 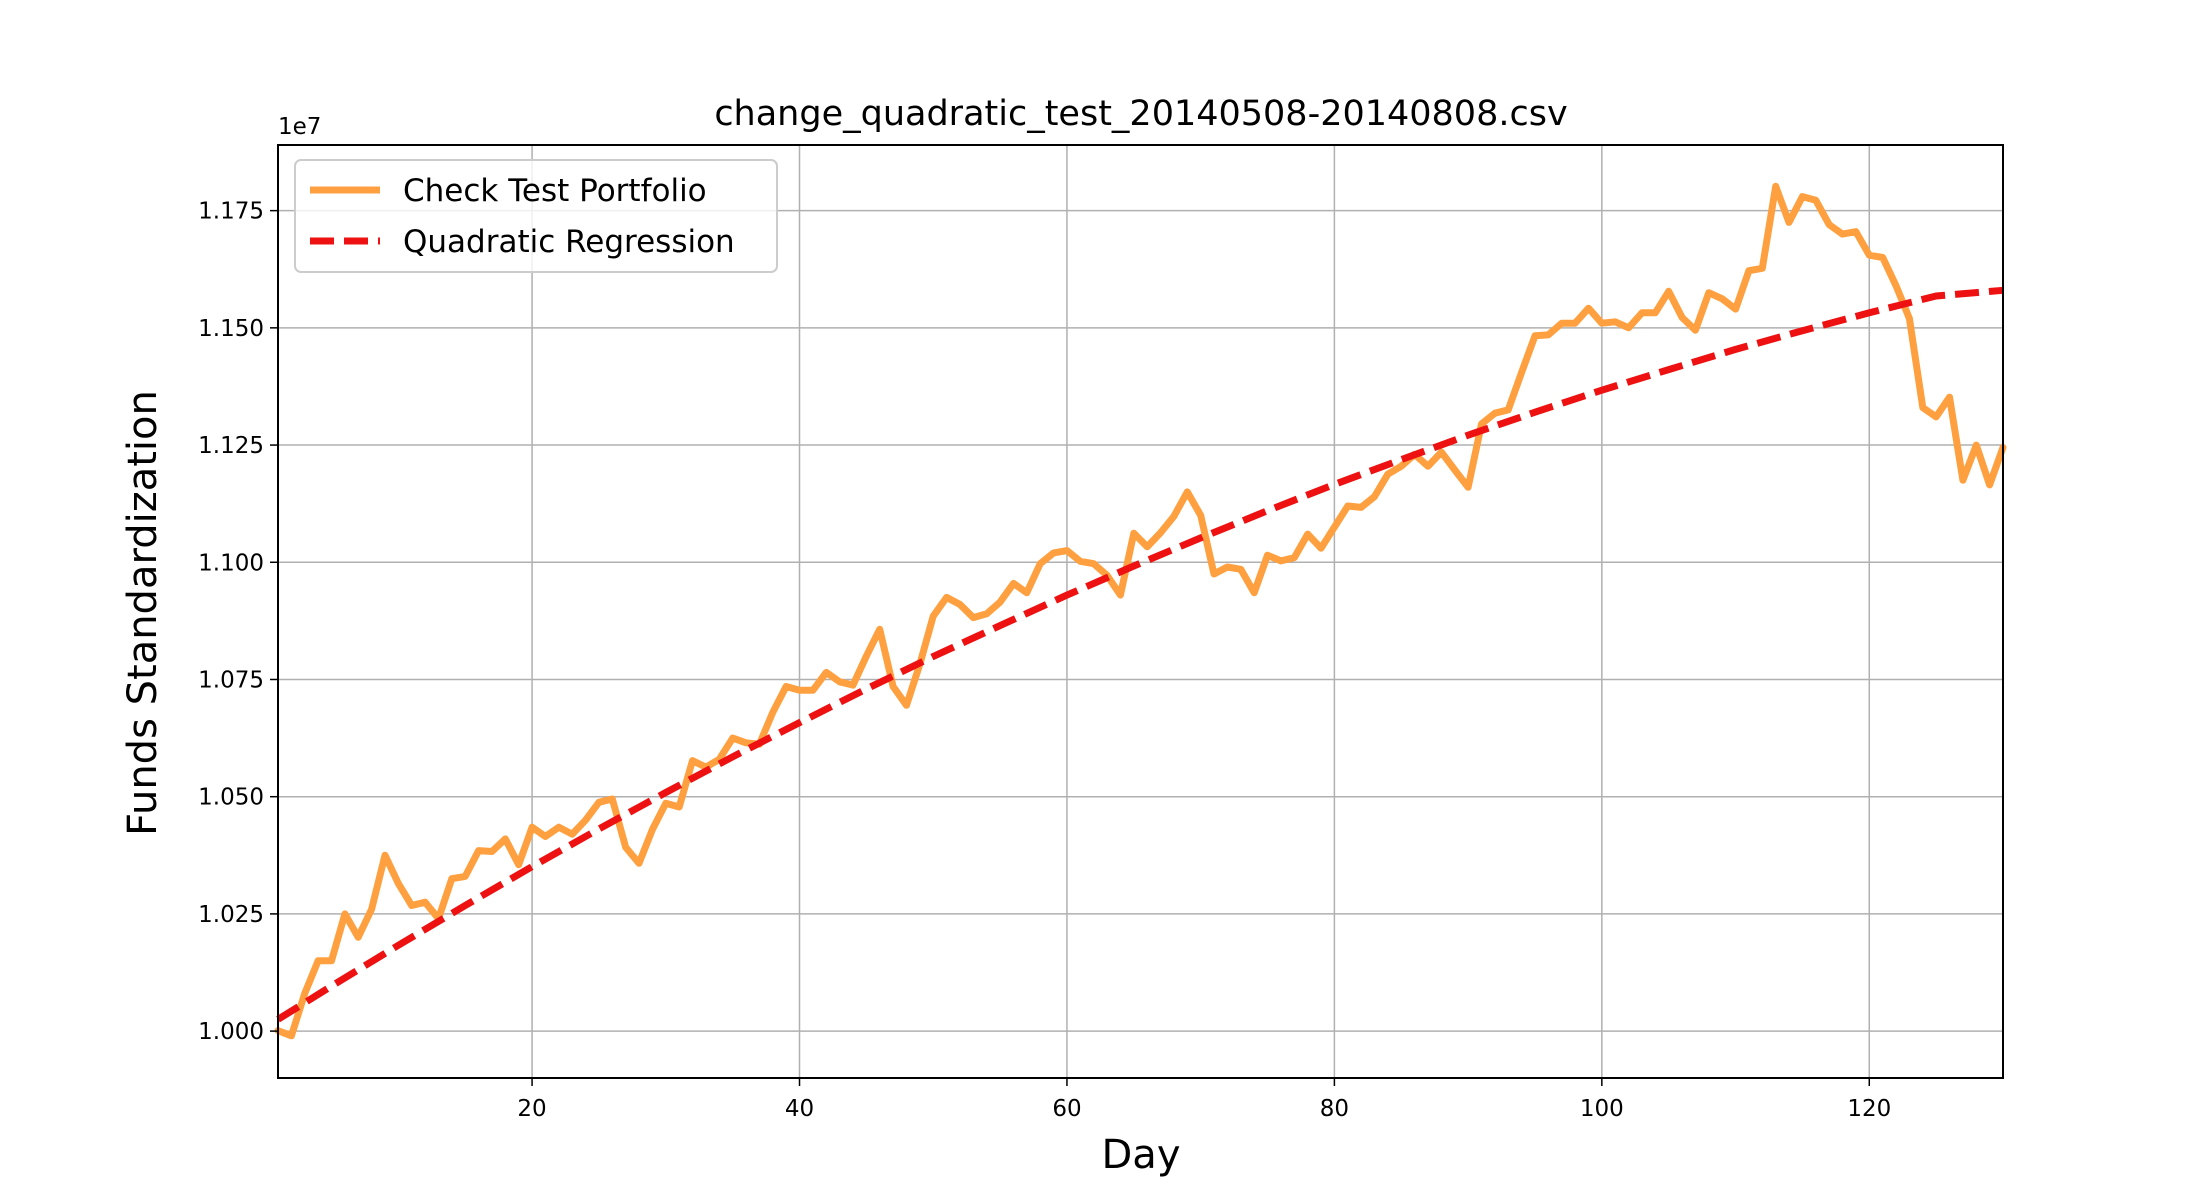 What do you see at coordinates (231, 1032) in the screenshot?
I see `y-tick-label: 1.000` at bounding box center [231, 1032].